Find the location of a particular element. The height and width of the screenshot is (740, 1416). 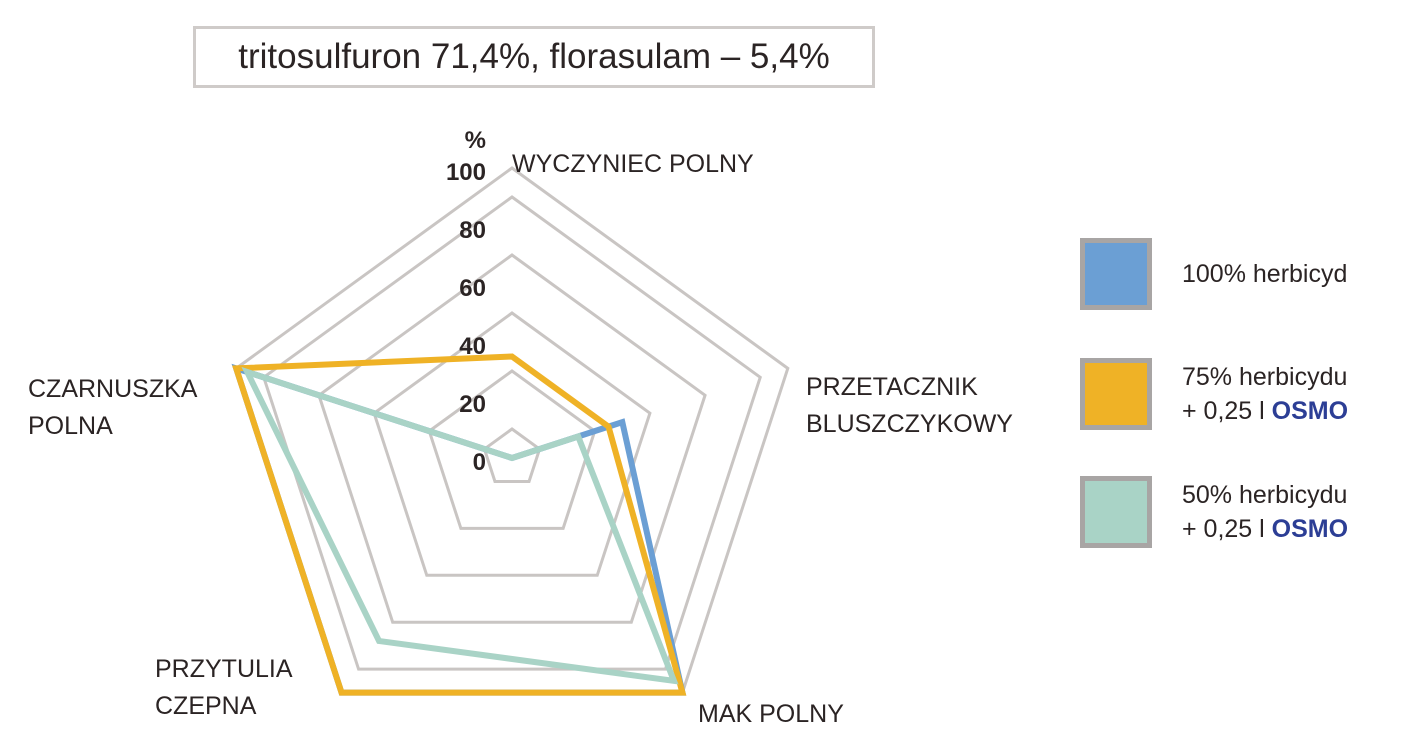

legend-label-line1: 100% herbicyd is located at coordinates (1265, 274).